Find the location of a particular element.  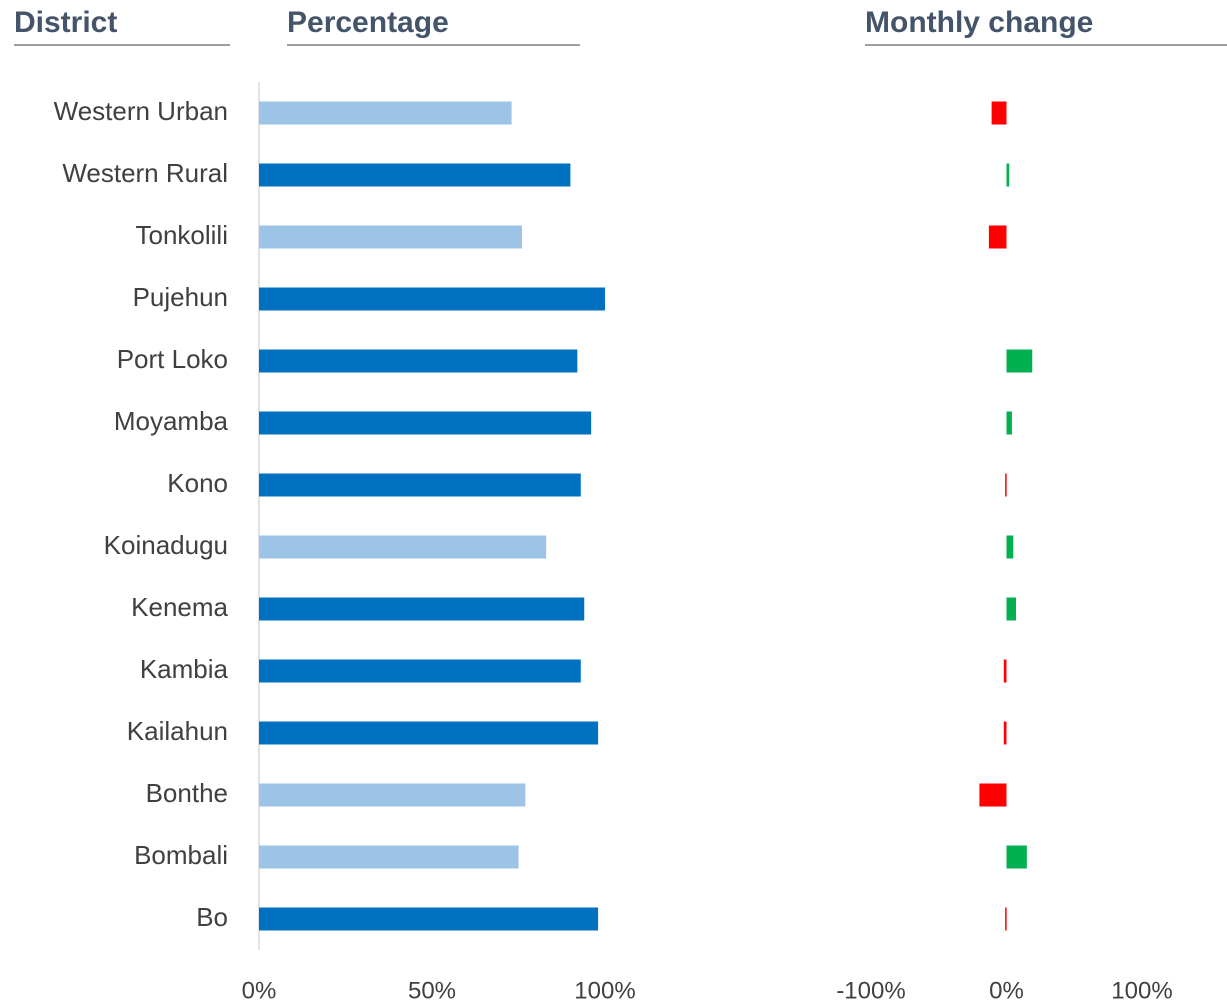

panel-title: Monthly change is located at coordinates (979, 22).